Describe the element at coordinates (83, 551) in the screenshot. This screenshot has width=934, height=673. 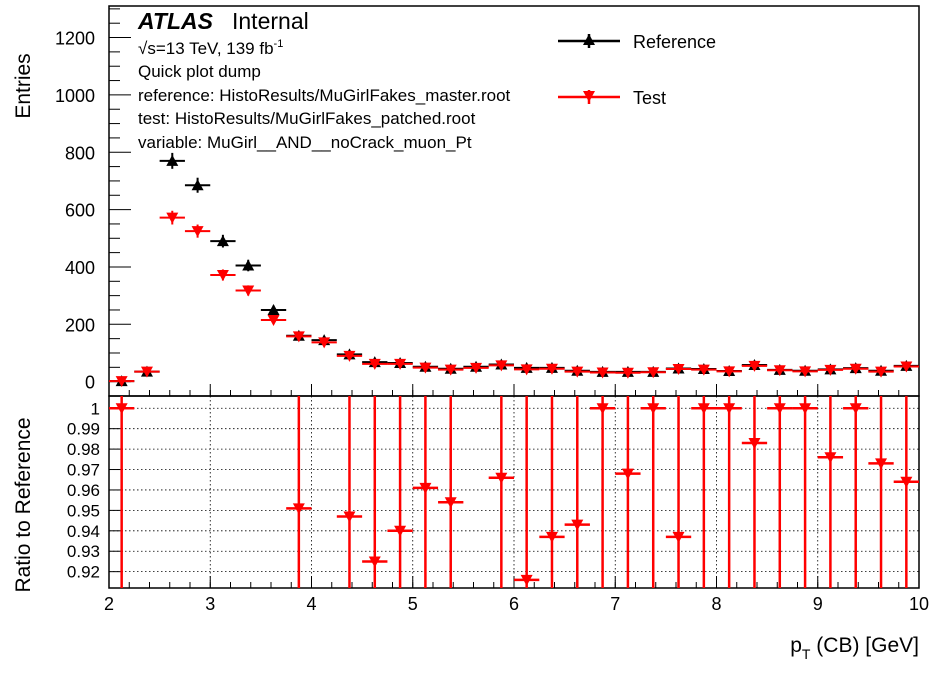
I see `y-tick-label-ratio: 0.93` at that location.